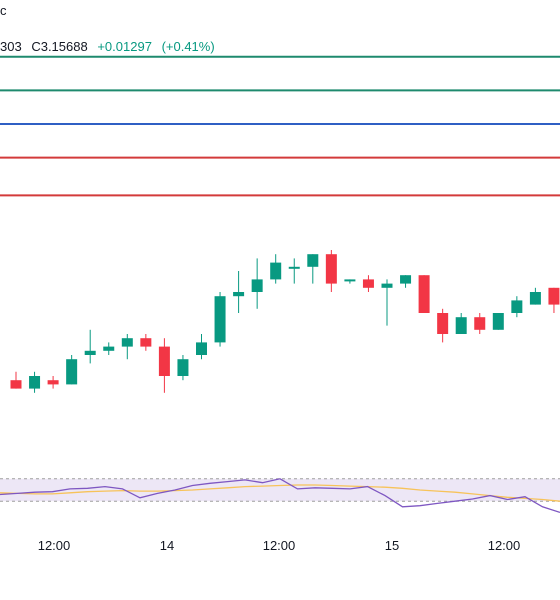 This screenshot has height=600, width=560. Describe the element at coordinates (11, 46) in the screenshot. I see `open-fragment: 303` at that location.